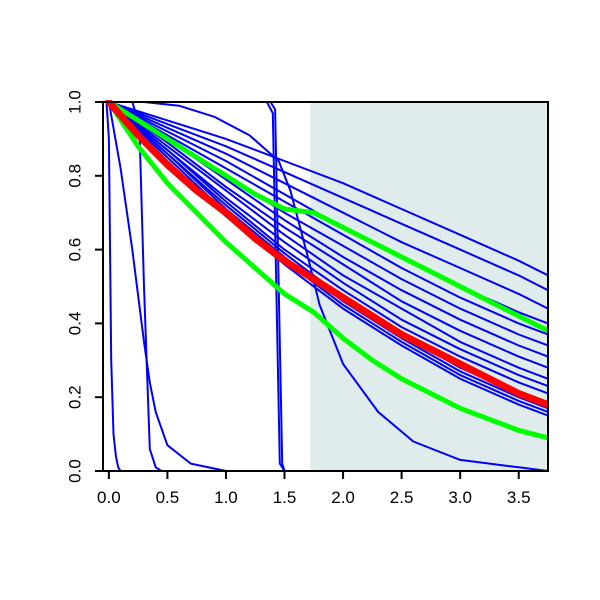 This screenshot has height=600, width=600. Describe the element at coordinates (75, 176) in the screenshot. I see `y-tick-label: 0.8` at that location.